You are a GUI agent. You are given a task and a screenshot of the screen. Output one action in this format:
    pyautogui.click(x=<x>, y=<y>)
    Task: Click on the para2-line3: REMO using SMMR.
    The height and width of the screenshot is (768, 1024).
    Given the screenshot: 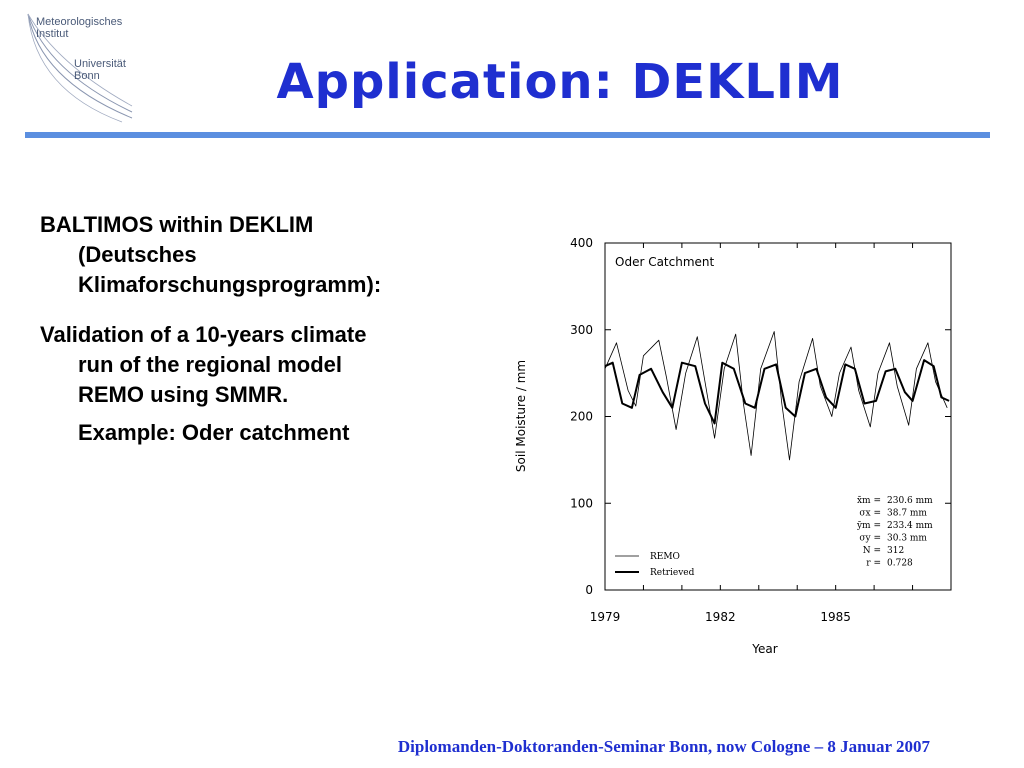 What is the action you would take?
    pyautogui.click(x=183, y=394)
    